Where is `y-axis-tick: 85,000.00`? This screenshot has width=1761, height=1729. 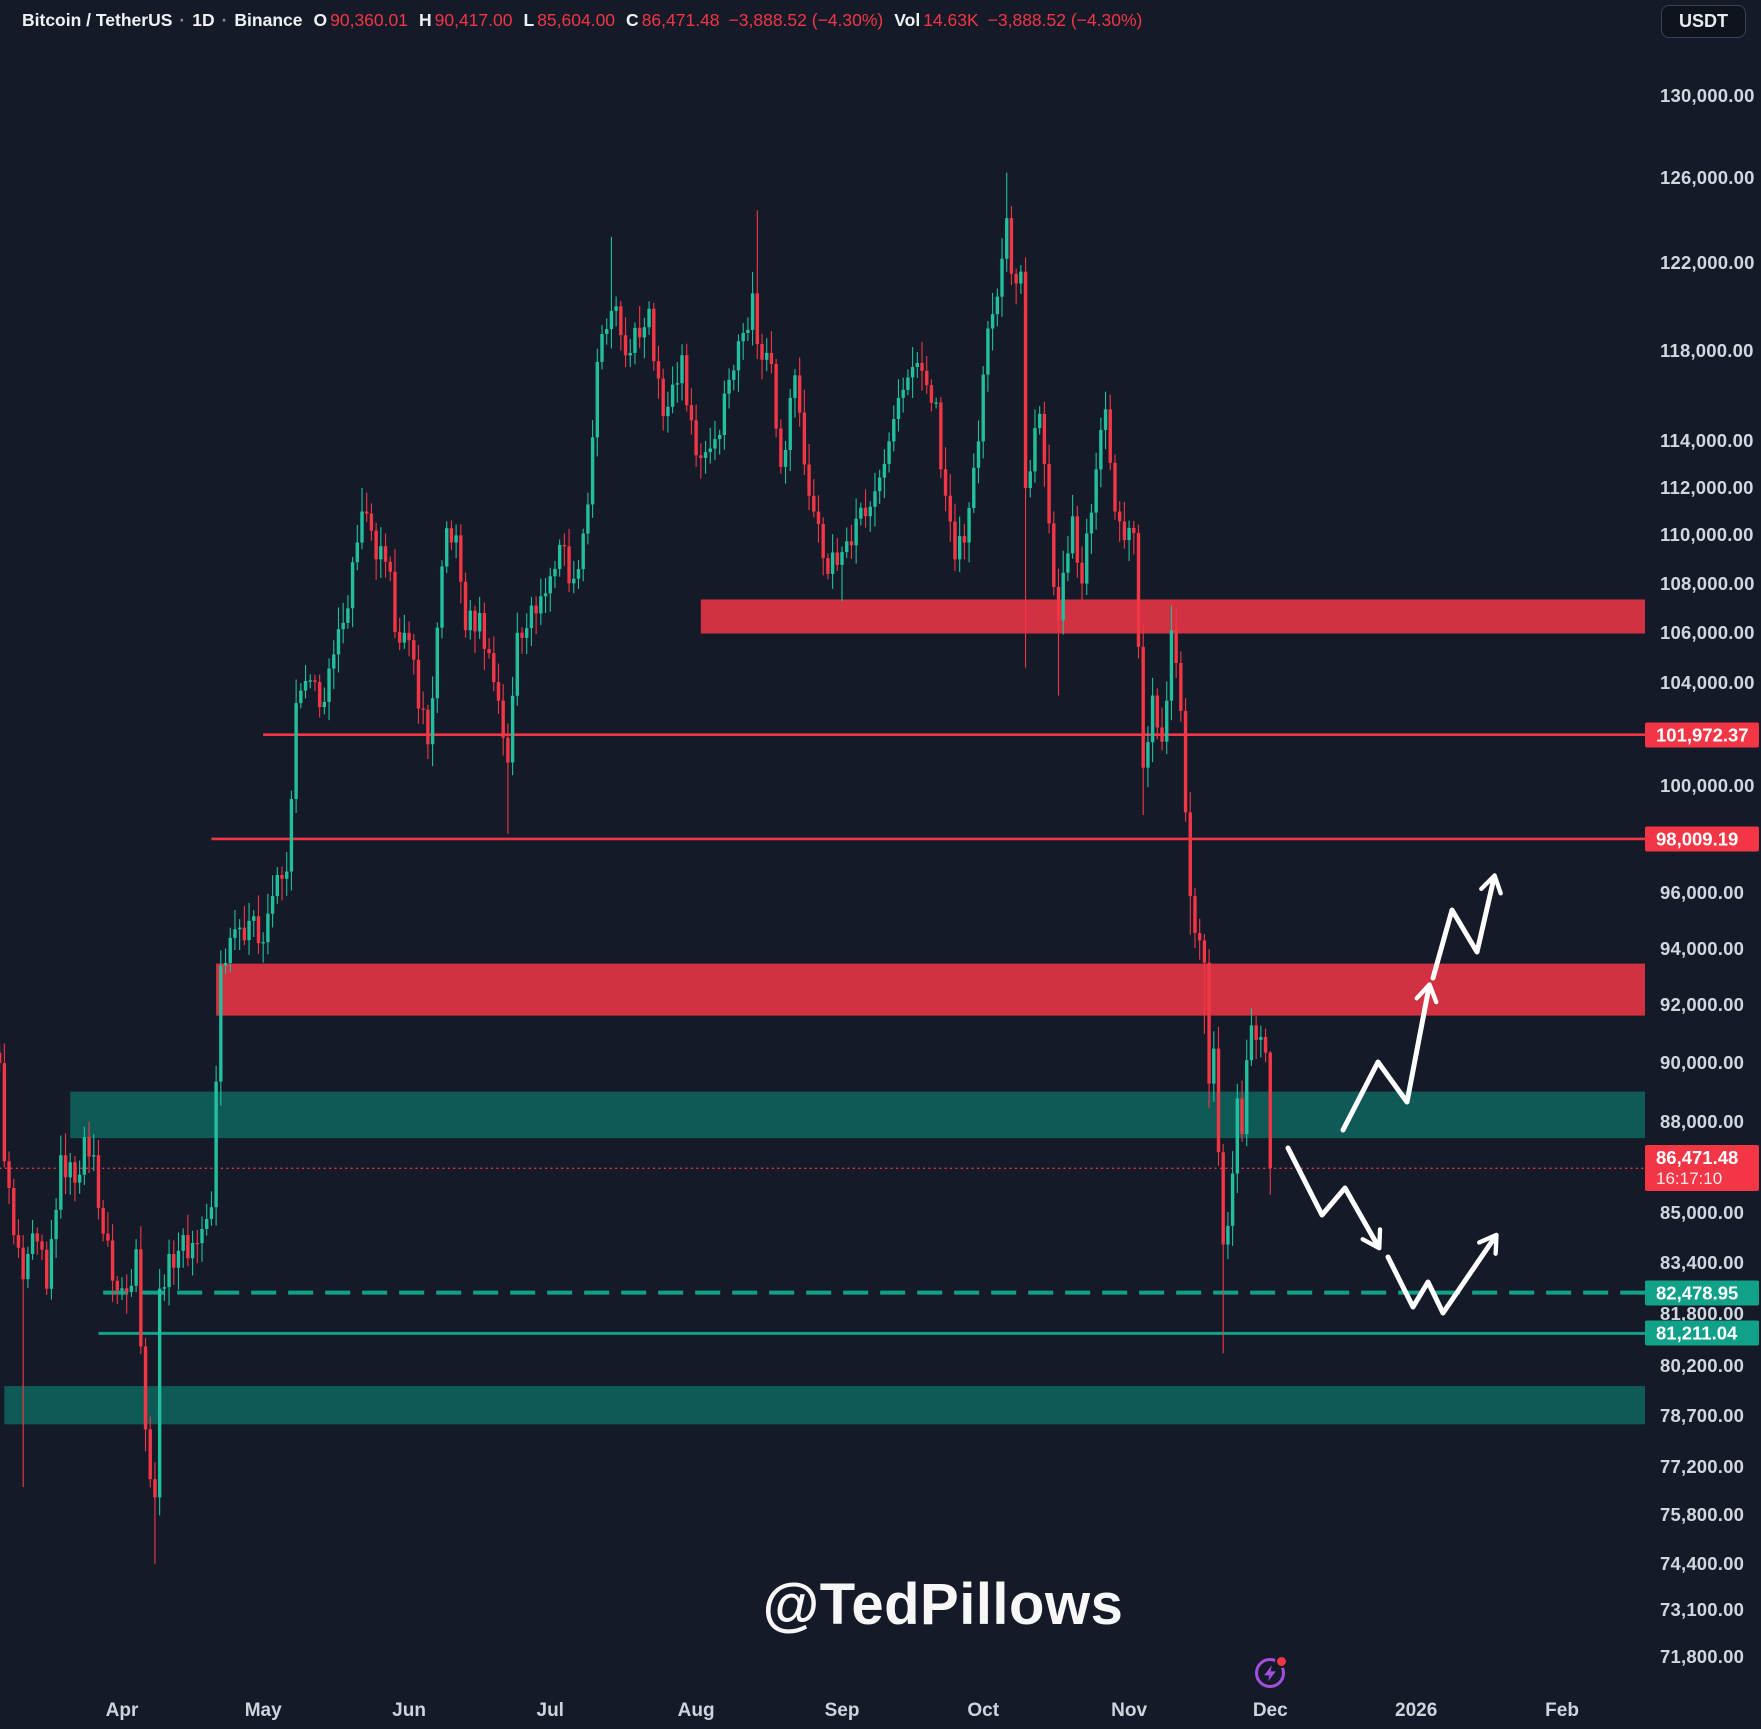 y-axis-tick: 85,000.00 is located at coordinates (1702, 1213).